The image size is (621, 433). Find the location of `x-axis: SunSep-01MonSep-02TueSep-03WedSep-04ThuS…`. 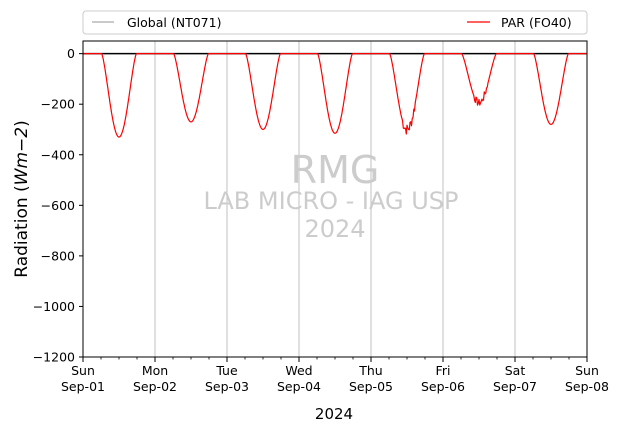

x-axis: SunSep-01MonSep-02TueSep-03WedSep-04ThuS… is located at coordinates (335, 375).